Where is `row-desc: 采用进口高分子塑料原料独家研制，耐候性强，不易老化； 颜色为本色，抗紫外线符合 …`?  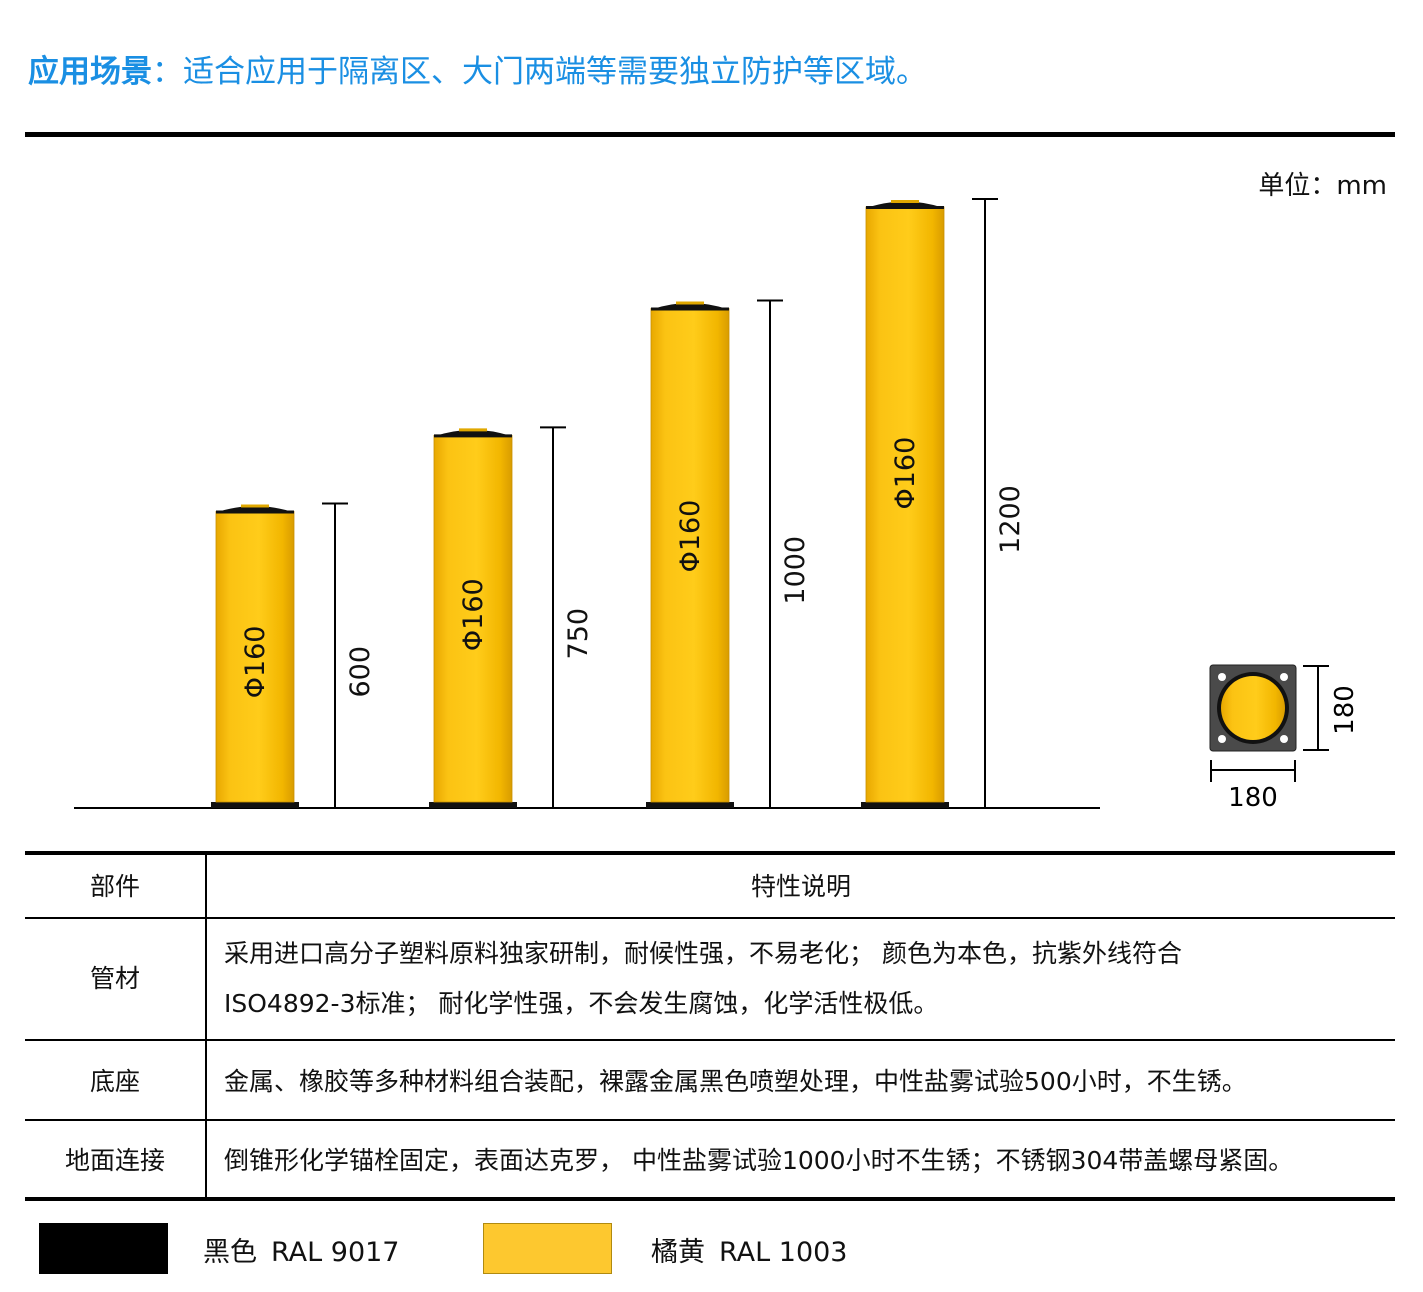 row-desc: 采用进口高分子塑料原料独家研制，耐候性强，不易老化； 颜色为本色，抗紫外线符合 … is located at coordinates (800, 979).